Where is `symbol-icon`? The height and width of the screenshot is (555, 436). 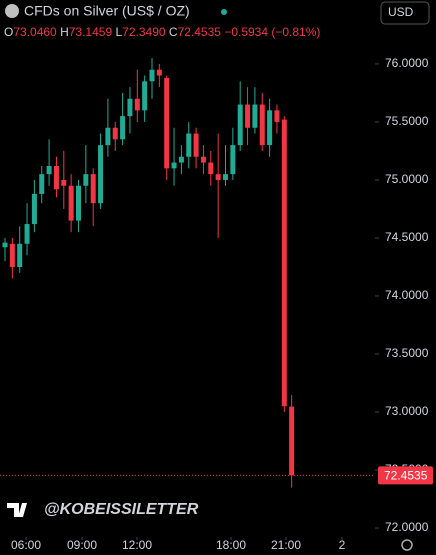
symbol-icon is located at coordinates (12, 11).